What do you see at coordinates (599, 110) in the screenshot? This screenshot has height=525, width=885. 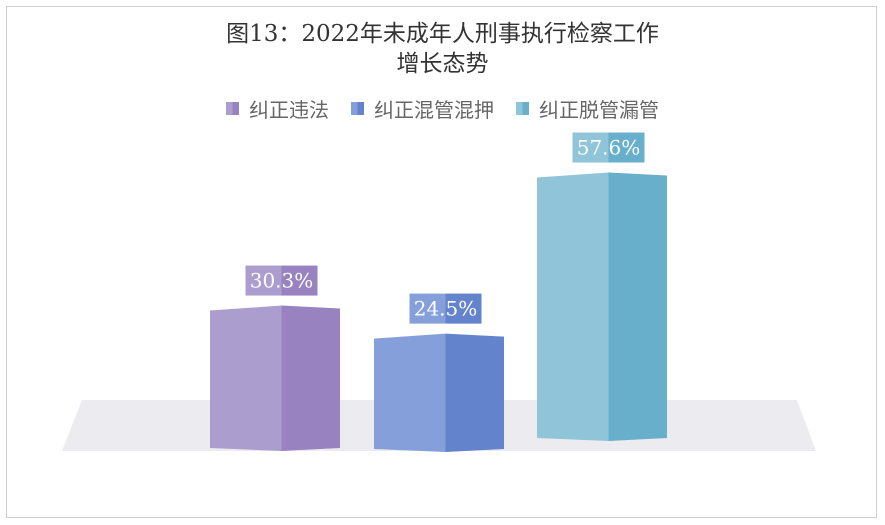 I see `legend-label: 纠正脱管漏管` at bounding box center [599, 110].